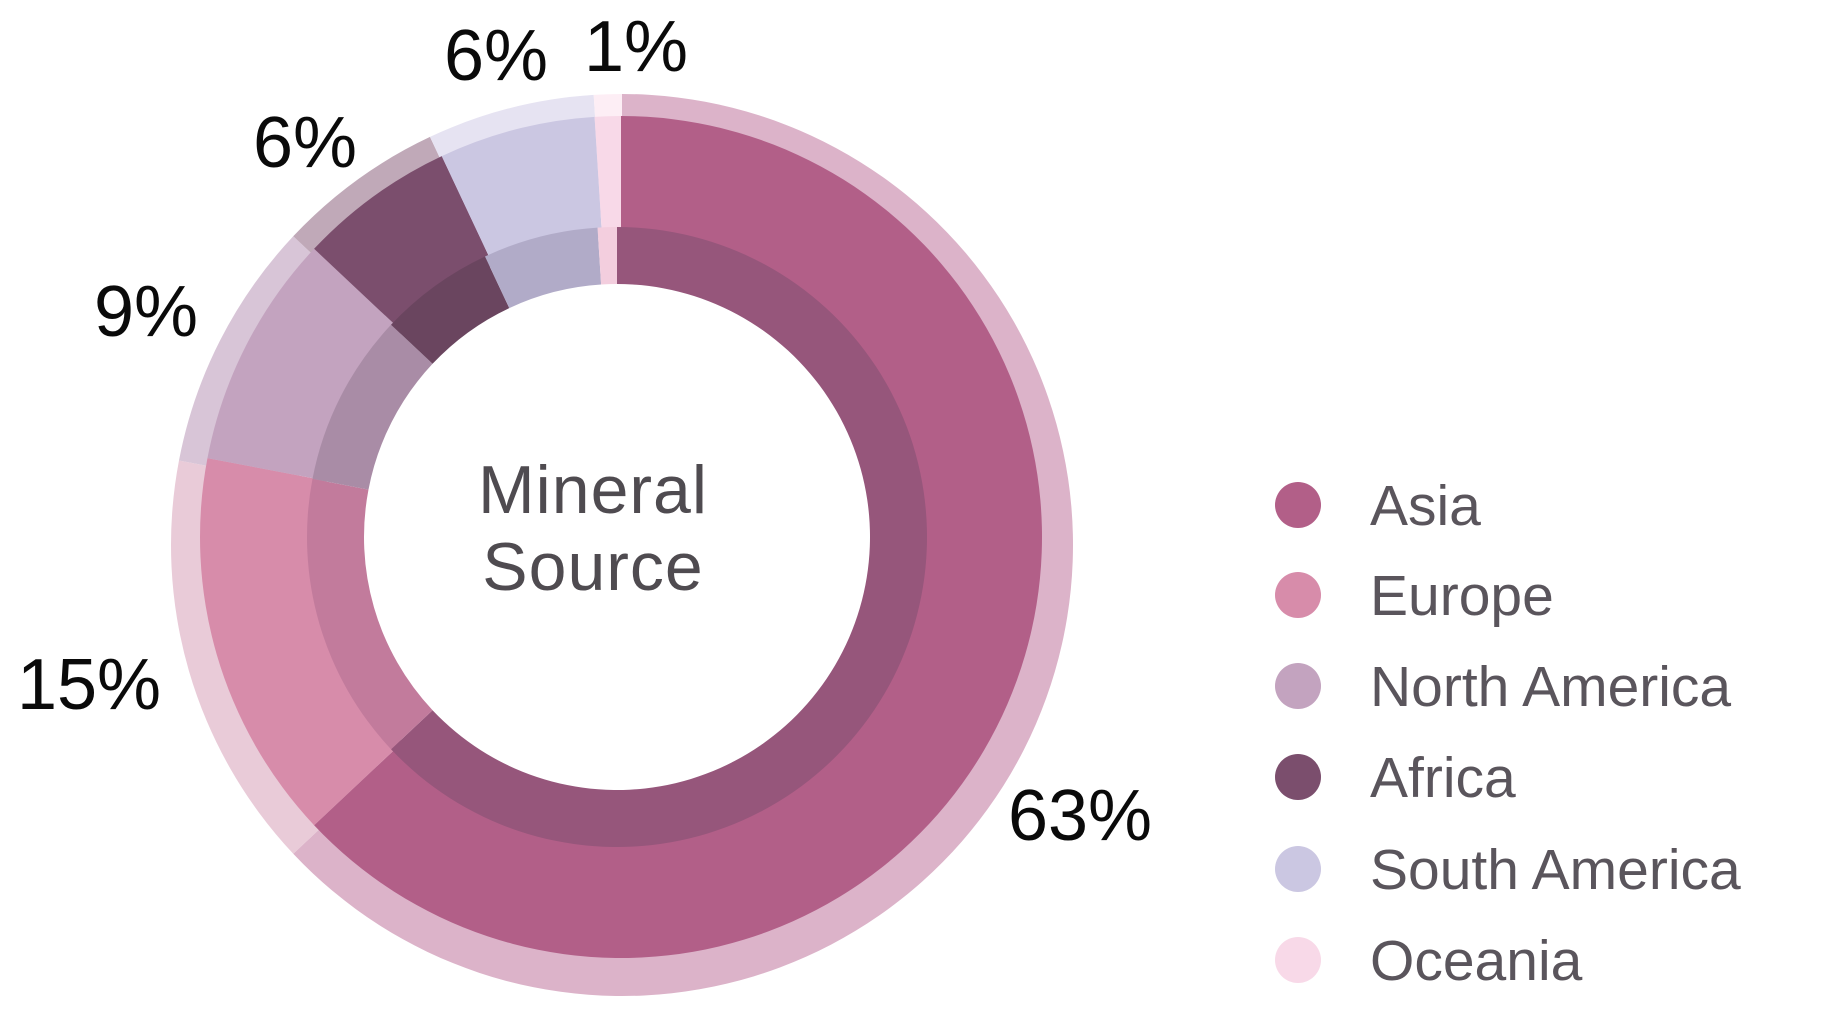 This screenshot has height=1016, width=1837. What do you see at coordinates (1298, 777) in the screenshot?
I see `legend-swatch-africa` at bounding box center [1298, 777].